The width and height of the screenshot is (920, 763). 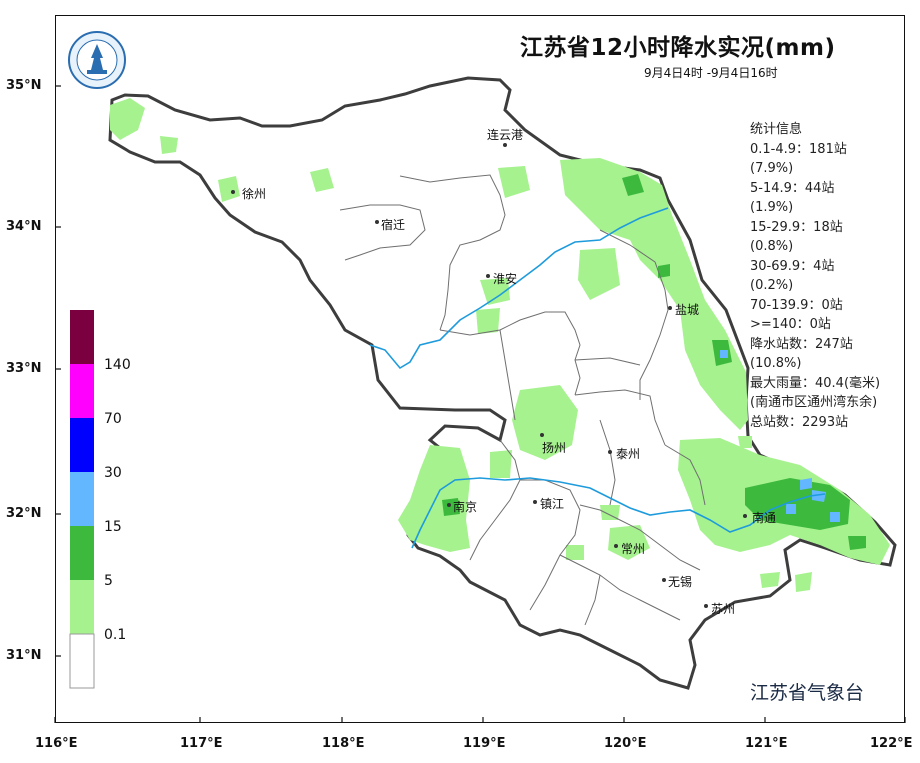 I want to click on meteorological-logo, so click(x=97, y=60).